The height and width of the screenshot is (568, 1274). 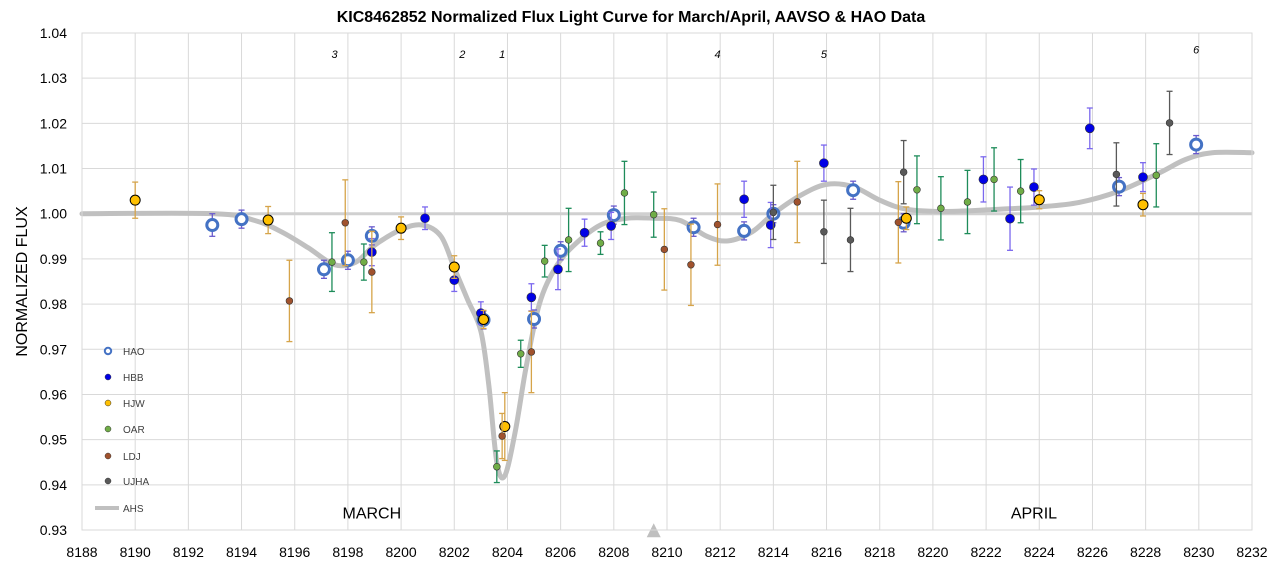 What do you see at coordinates (1198, 552) in the screenshot?
I see `x-tick-label: 8230` at bounding box center [1198, 552].